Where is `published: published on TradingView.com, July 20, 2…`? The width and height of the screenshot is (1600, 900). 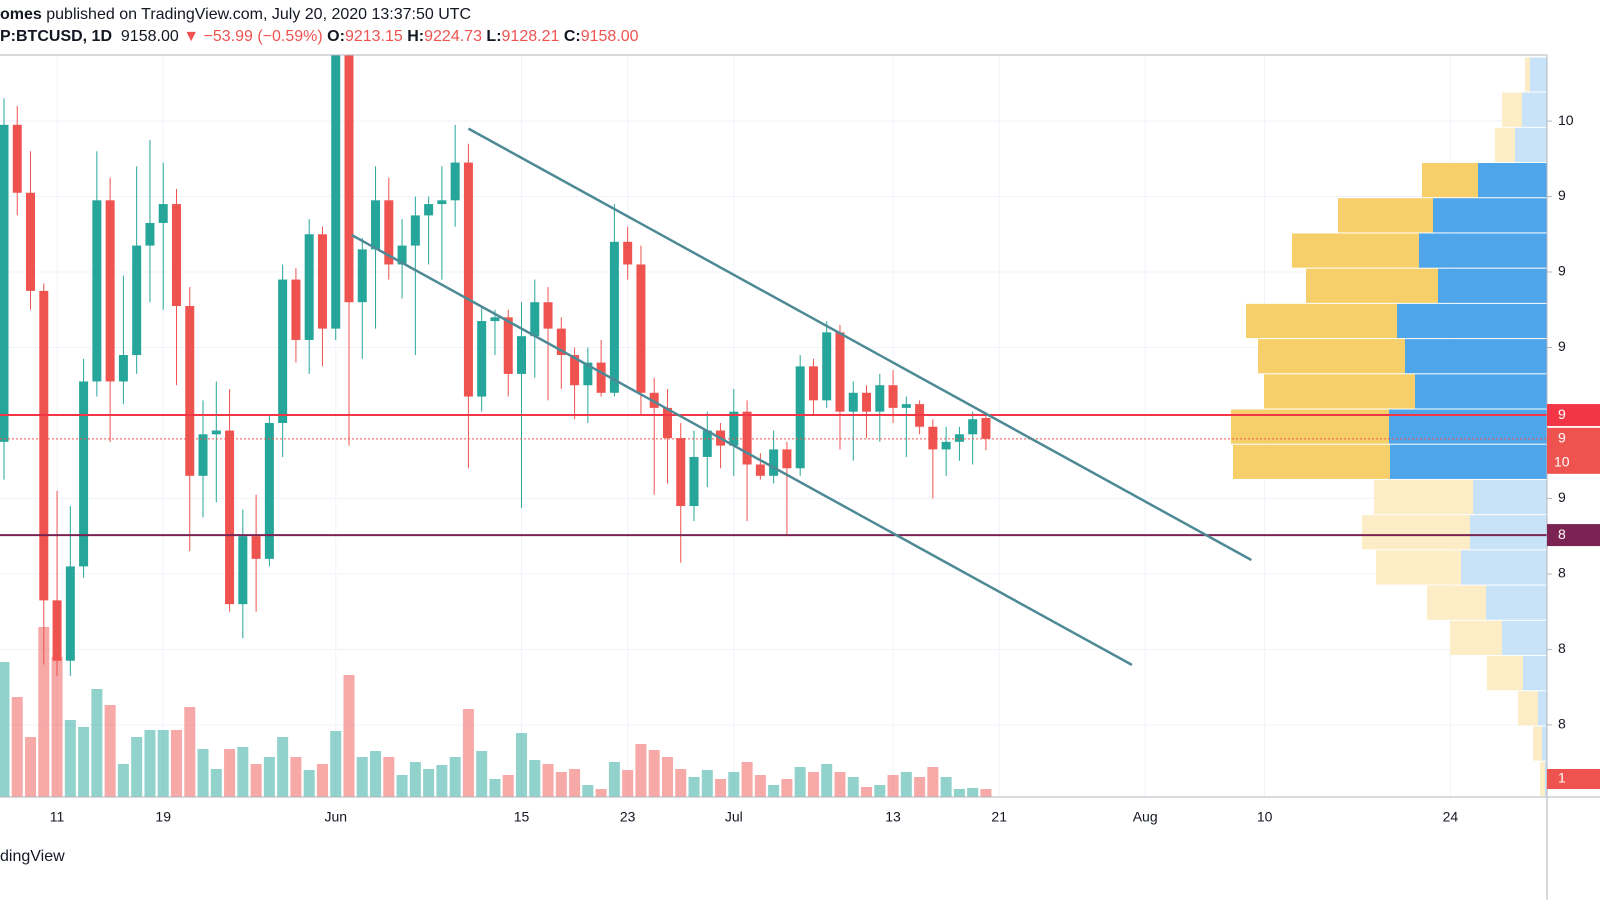
published: published on TradingView.com, July 20, 2… is located at coordinates (256, 14).